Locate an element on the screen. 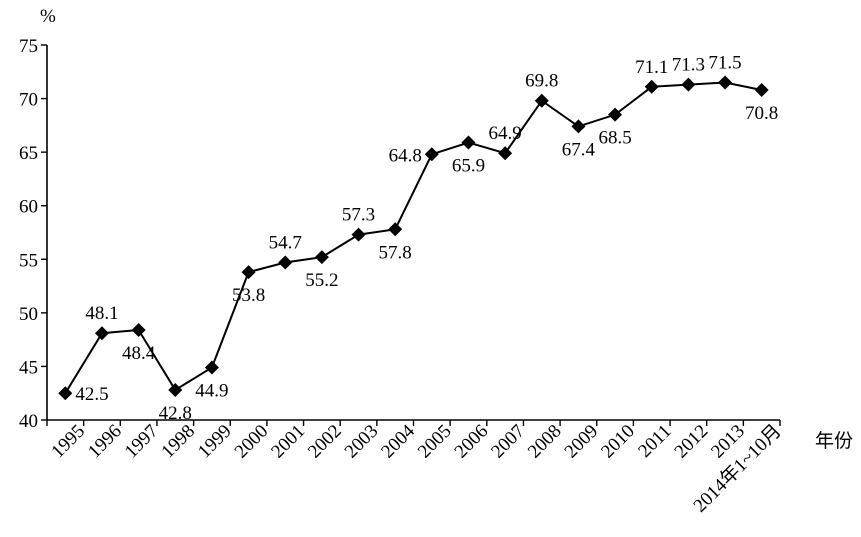 This screenshot has height=537, width=861. x-tick-label: 2002 is located at coordinates (325, 442).